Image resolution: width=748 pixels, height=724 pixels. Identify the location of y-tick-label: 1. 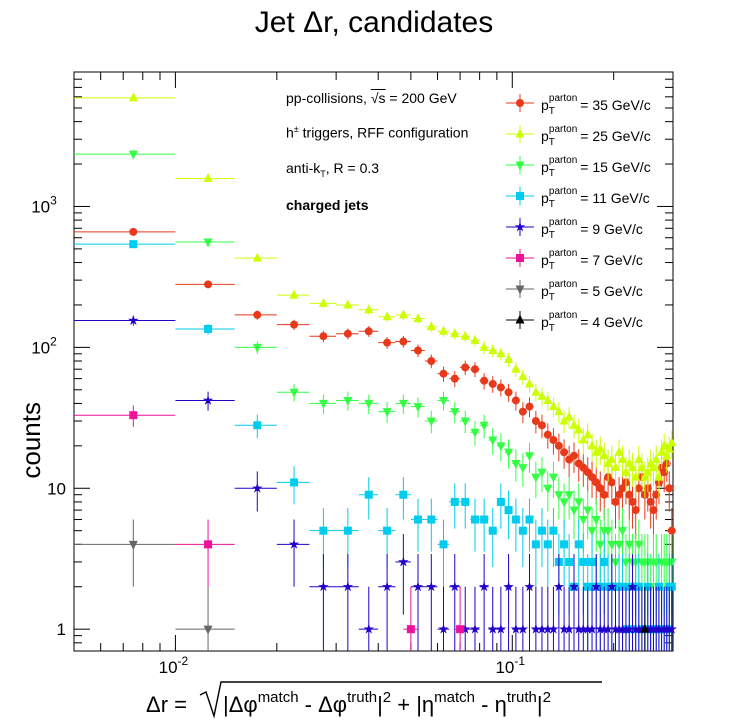
(61, 629).